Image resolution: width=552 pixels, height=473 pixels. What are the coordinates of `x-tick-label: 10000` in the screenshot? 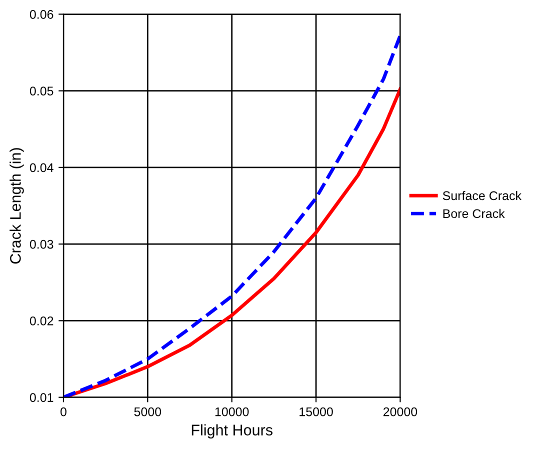 It's located at (232, 411).